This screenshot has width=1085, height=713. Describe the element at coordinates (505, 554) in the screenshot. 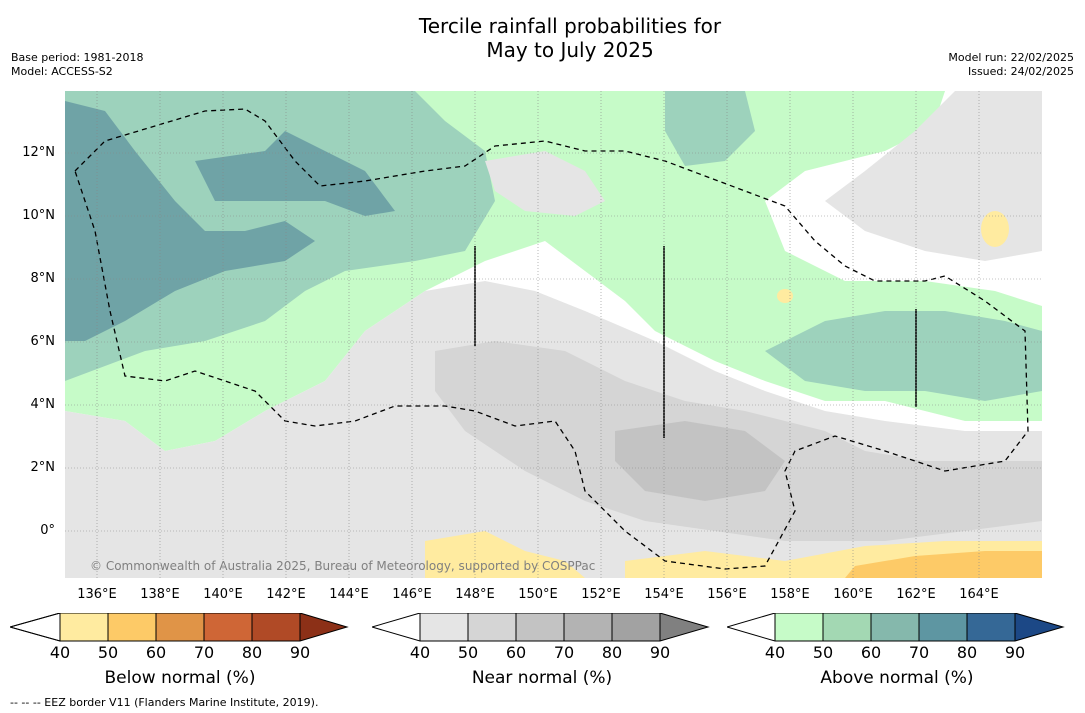

I see `below-normal-50-region` at that location.